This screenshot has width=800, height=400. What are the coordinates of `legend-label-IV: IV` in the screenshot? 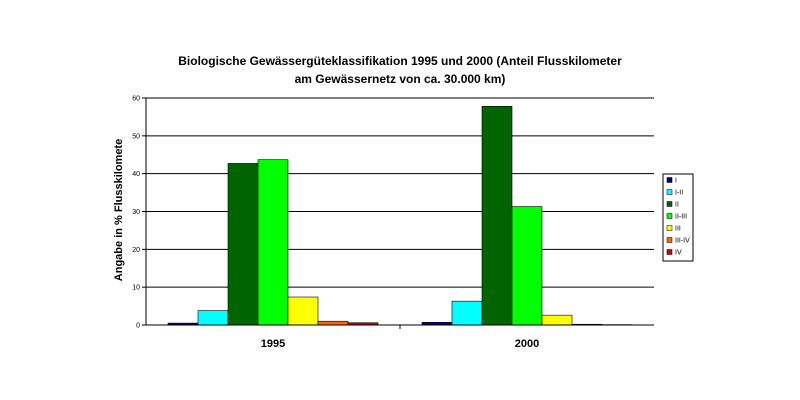 It's located at (678, 253).